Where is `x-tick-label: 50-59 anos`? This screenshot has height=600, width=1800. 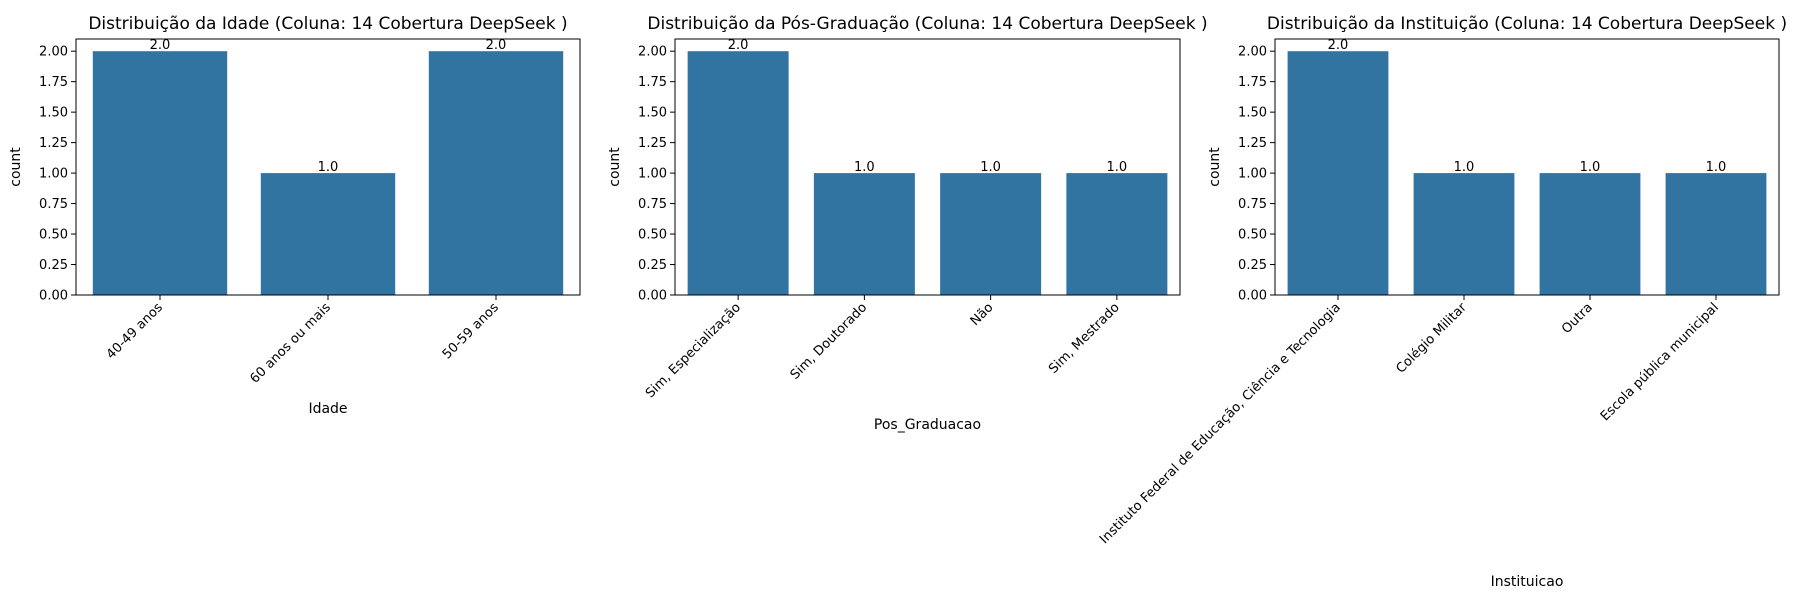
x-tick-label: 50-59 anos is located at coordinates (471, 331).